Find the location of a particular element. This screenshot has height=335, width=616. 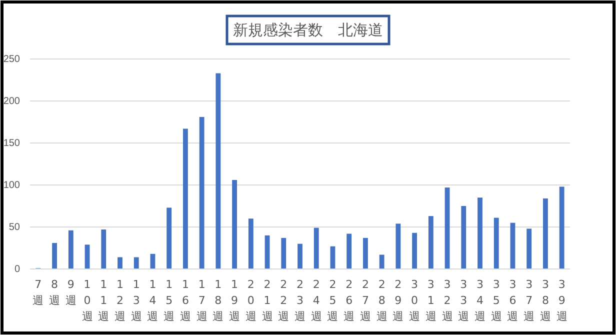

x-tick-label: 20週 is located at coordinates (250, 300).